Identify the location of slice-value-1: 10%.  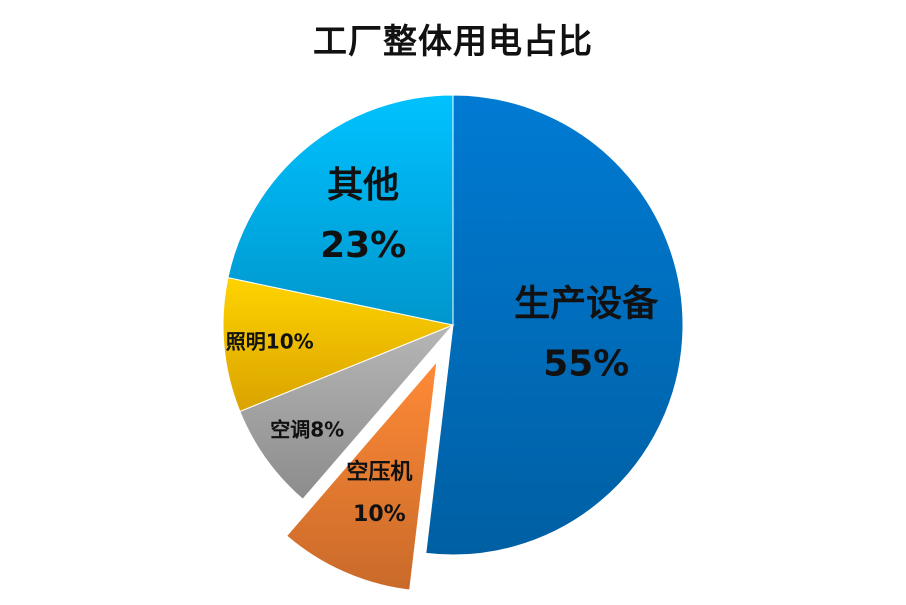
(379, 514).